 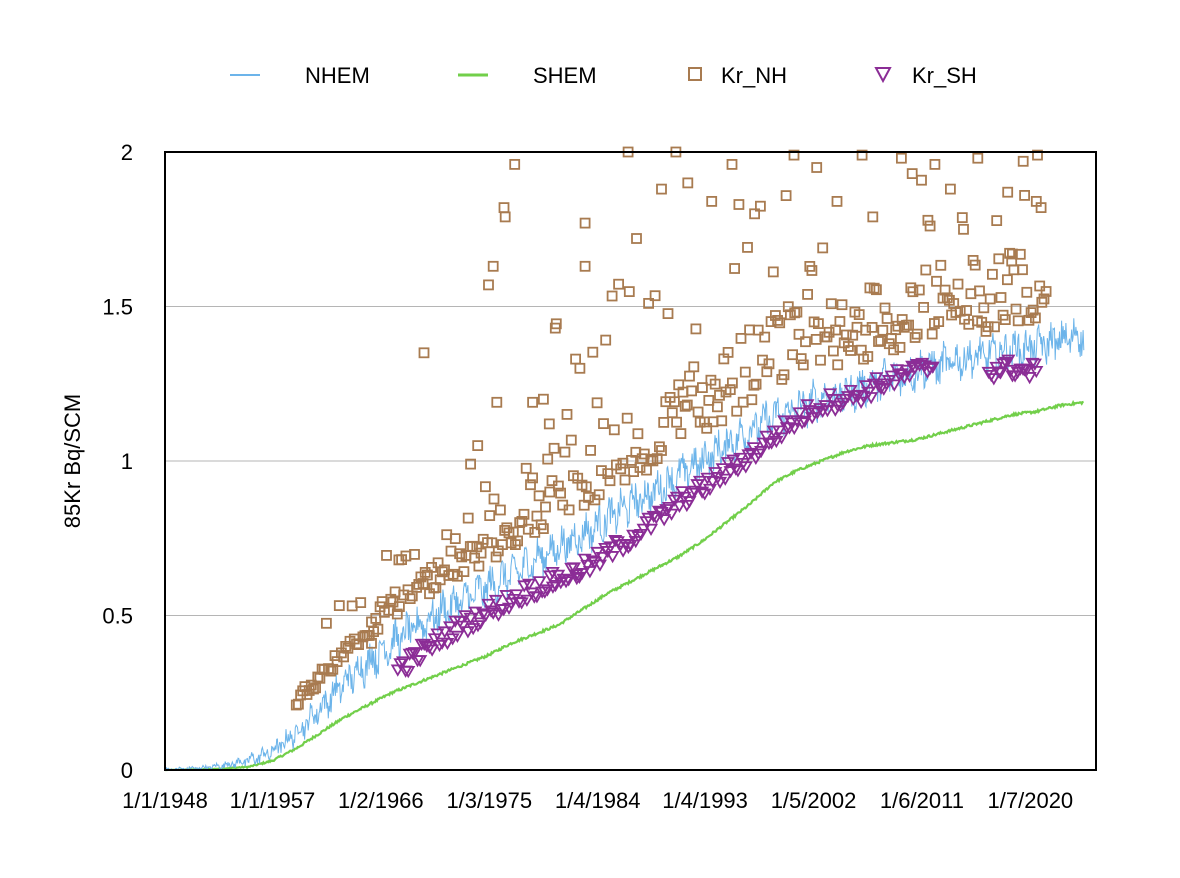 What do you see at coordinates (117, 307) in the screenshot?
I see `y-tick-label: 1.5` at bounding box center [117, 307].